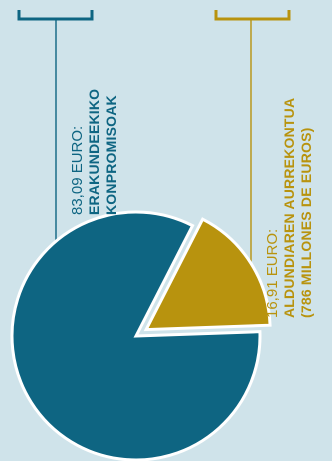 This screenshot has width=332, height=461. I want to click on label-institutional-line-1: ERAKUNDEEKIKO, so click(94, 151).